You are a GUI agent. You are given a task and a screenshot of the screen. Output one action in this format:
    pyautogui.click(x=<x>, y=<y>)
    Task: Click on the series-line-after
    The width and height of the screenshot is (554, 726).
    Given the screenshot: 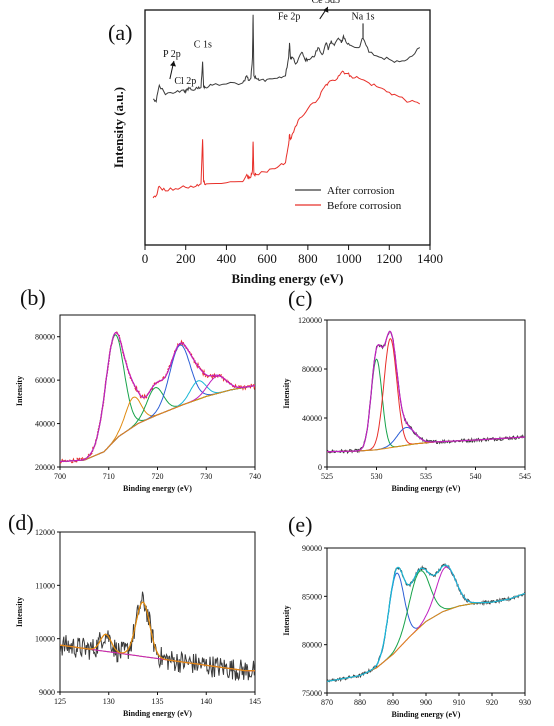 What is the action you would take?
    pyautogui.click(x=287, y=59)
    